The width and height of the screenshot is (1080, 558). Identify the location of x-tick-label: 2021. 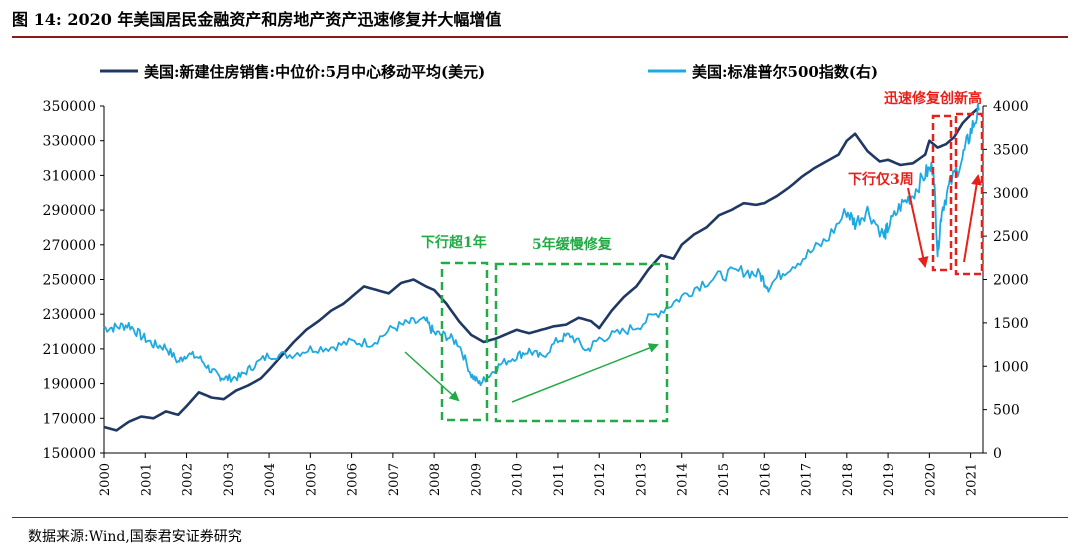
(972, 479).